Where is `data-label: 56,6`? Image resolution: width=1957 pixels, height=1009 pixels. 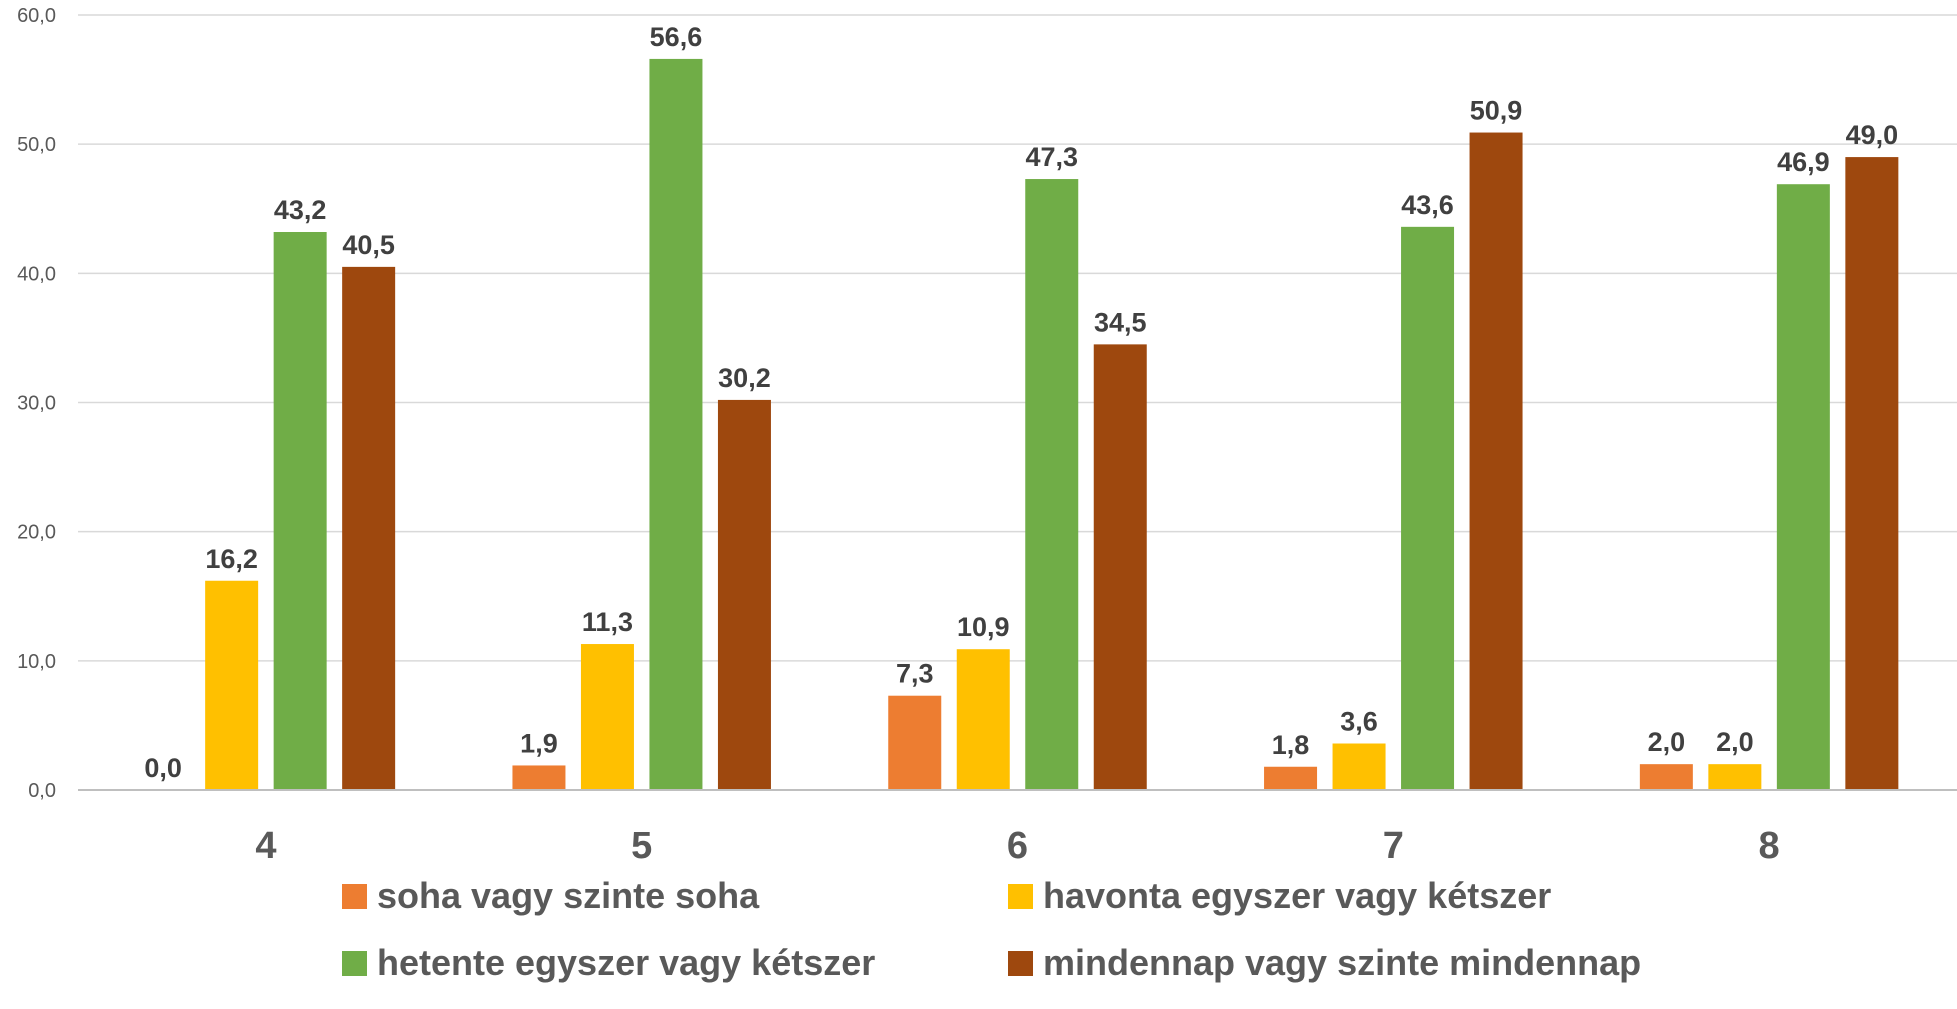
data-label: 56,6 is located at coordinates (676, 37).